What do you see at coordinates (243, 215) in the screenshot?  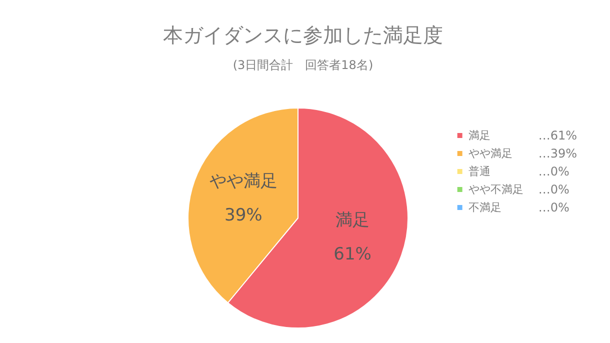 I see `data-label: 39%` at bounding box center [243, 215].